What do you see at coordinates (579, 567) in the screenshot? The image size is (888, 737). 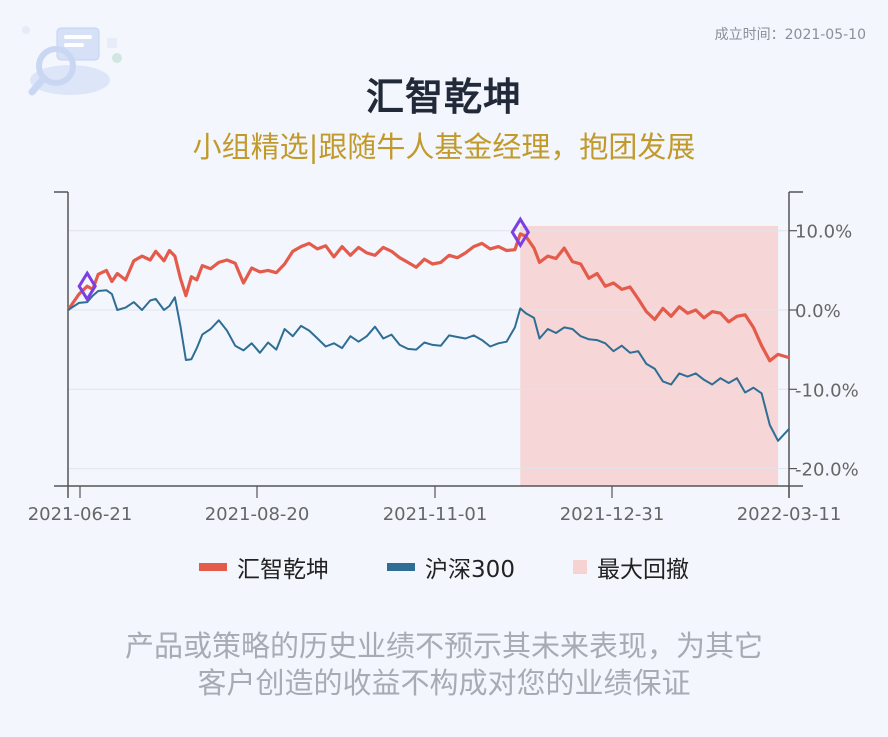 I see `legend-swatch-drawdown` at bounding box center [579, 567].